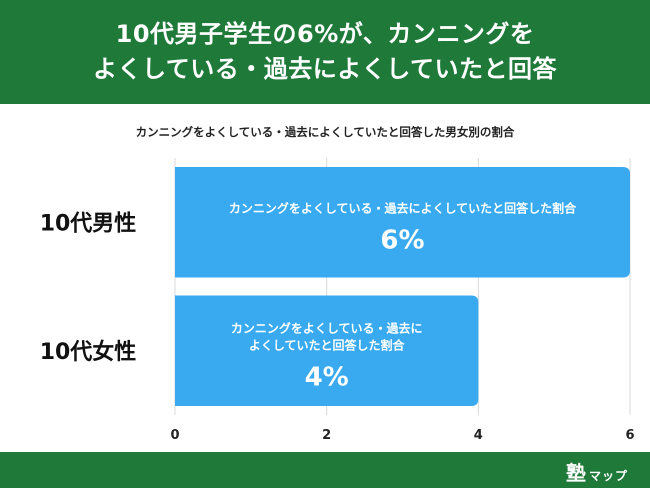 This screenshot has height=488, width=650. I want to click on x-tick-label-6: 6, so click(629, 435).